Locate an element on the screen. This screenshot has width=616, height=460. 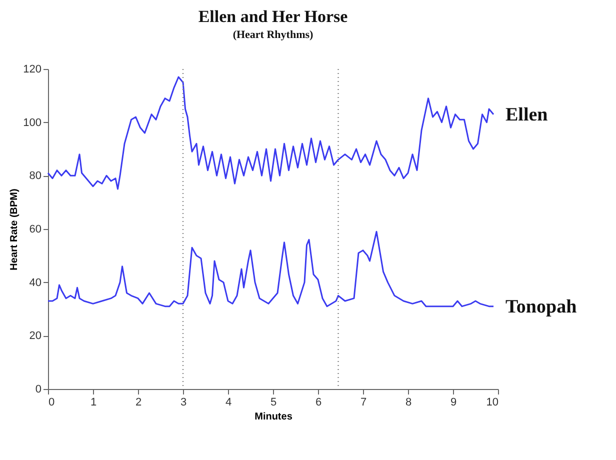
y-tick-label: 80 is located at coordinates (35, 176).